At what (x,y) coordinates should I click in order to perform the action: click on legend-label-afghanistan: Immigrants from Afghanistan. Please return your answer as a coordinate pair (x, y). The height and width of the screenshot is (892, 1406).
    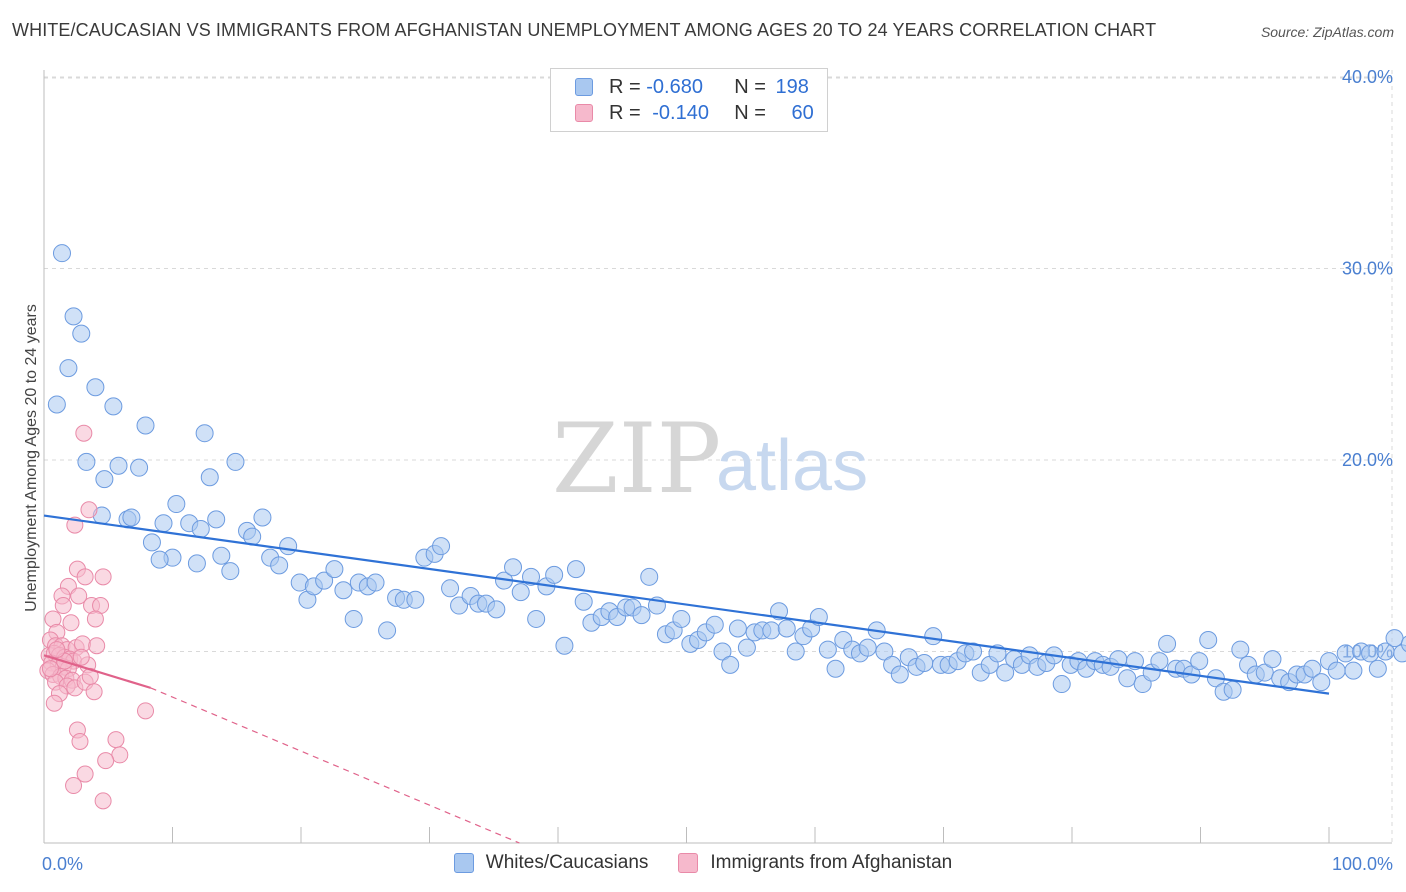
    Looking at the image, I should click on (831, 862).